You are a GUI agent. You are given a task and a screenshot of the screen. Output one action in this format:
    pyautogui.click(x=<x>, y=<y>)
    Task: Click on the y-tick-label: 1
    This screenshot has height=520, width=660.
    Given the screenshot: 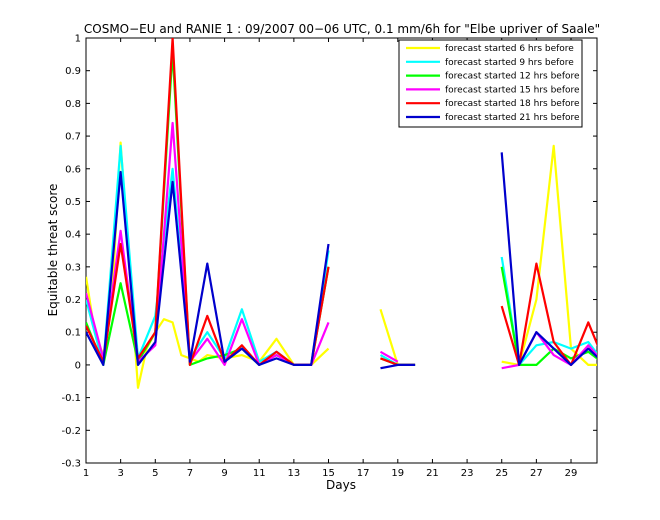 What is the action you would take?
    pyautogui.click(x=78, y=39)
    